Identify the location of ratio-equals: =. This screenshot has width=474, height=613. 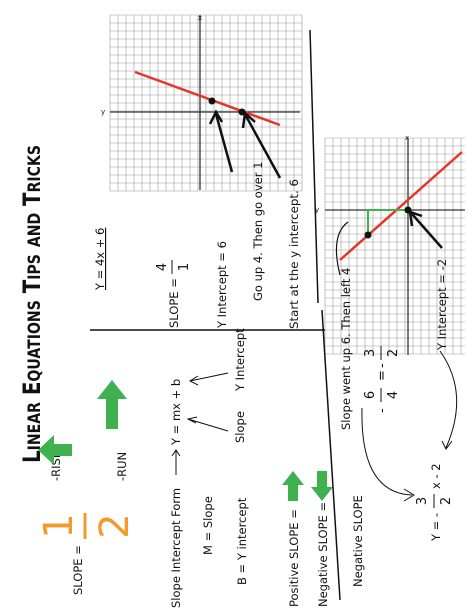
(382, 375).